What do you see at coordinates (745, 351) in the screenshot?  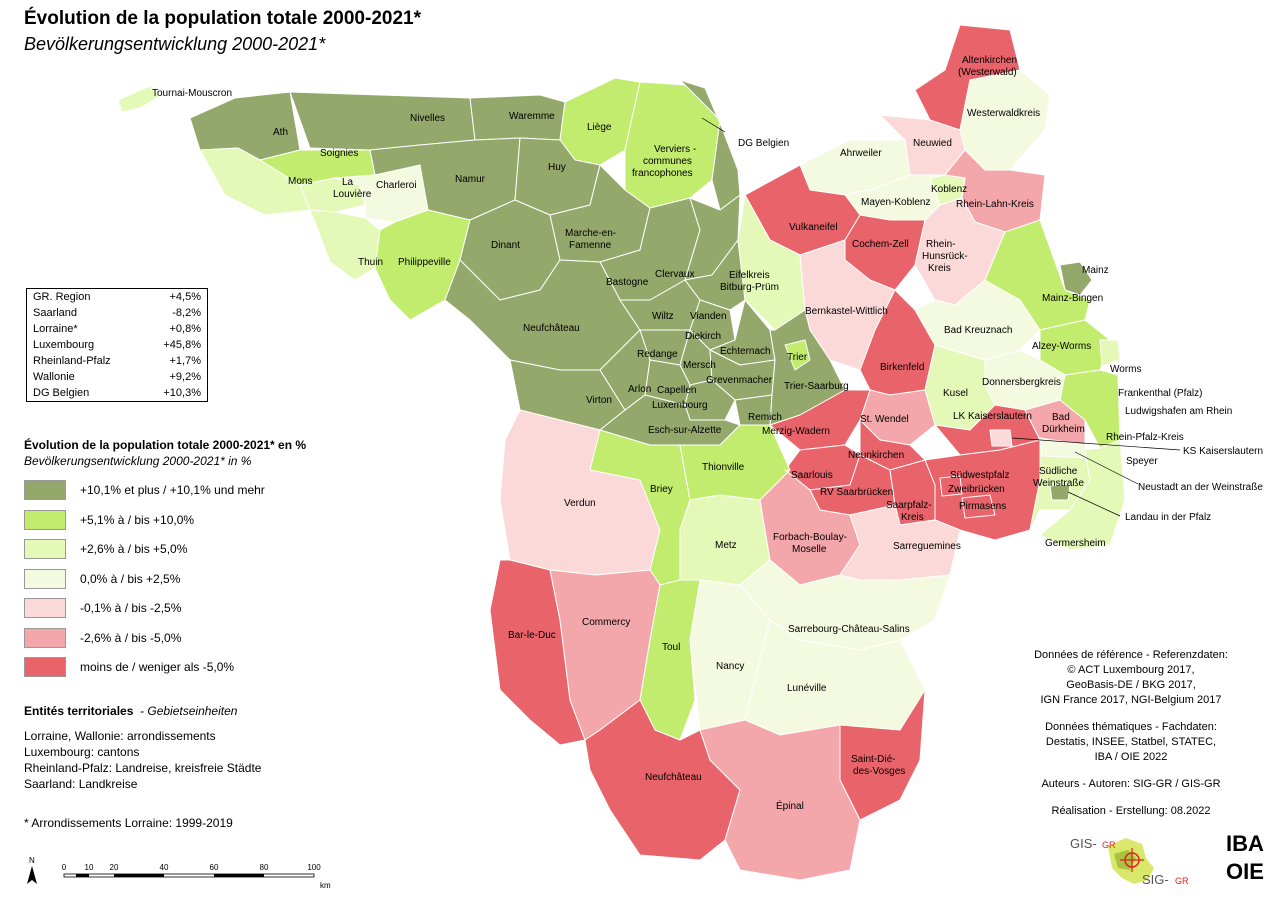 I see `map-label: Echternach` at bounding box center [745, 351].